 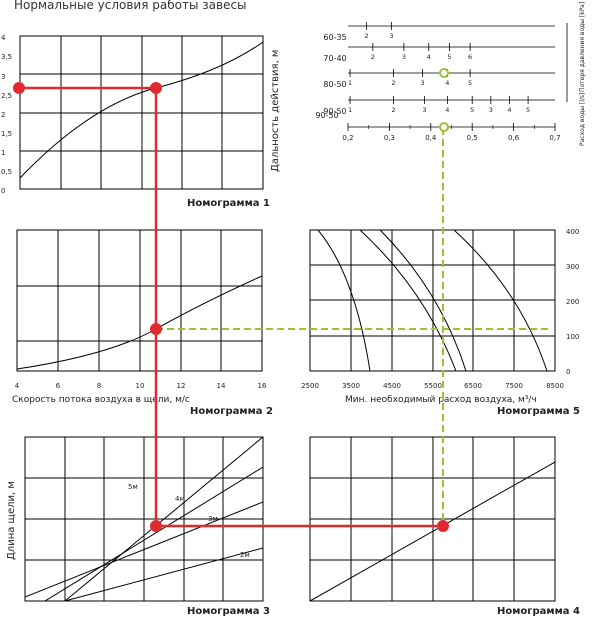 What do you see at coordinates (351, 386) in the screenshot?
I see `n5-x-tick: 3500` at bounding box center [351, 386].